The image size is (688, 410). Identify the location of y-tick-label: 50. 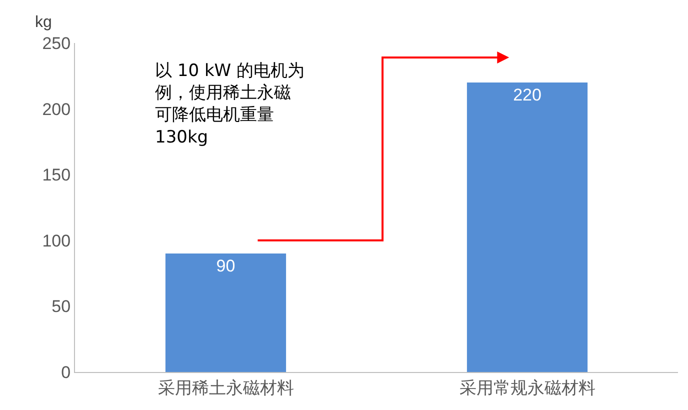
(61, 306).